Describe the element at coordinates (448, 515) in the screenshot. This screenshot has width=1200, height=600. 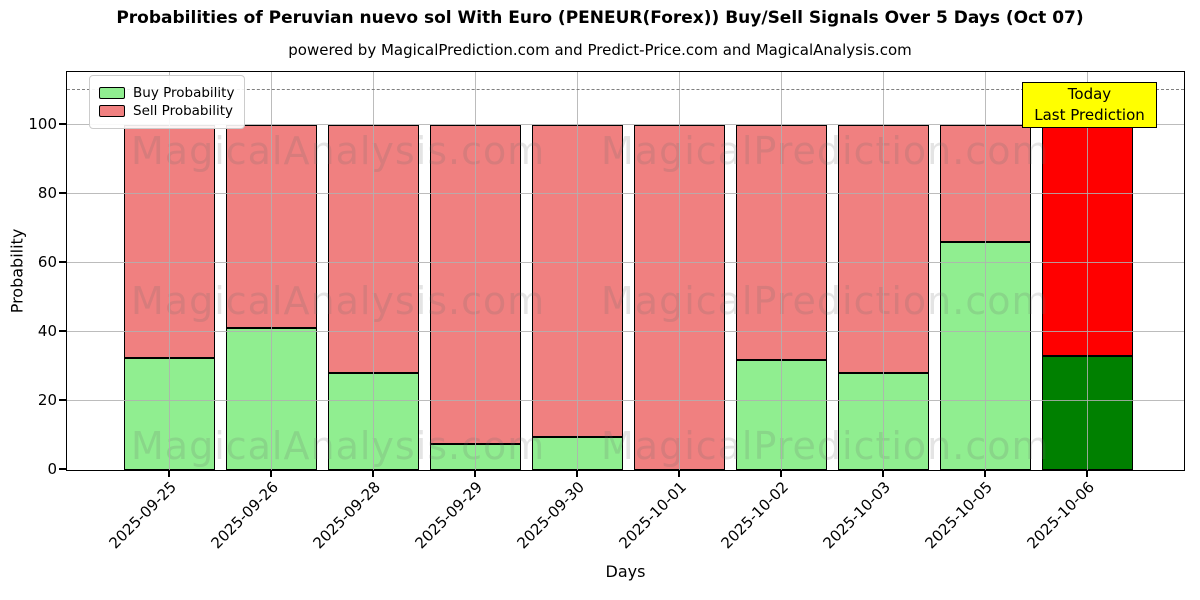
I see `x-tick-label-text: 2025-09-29` at that location.